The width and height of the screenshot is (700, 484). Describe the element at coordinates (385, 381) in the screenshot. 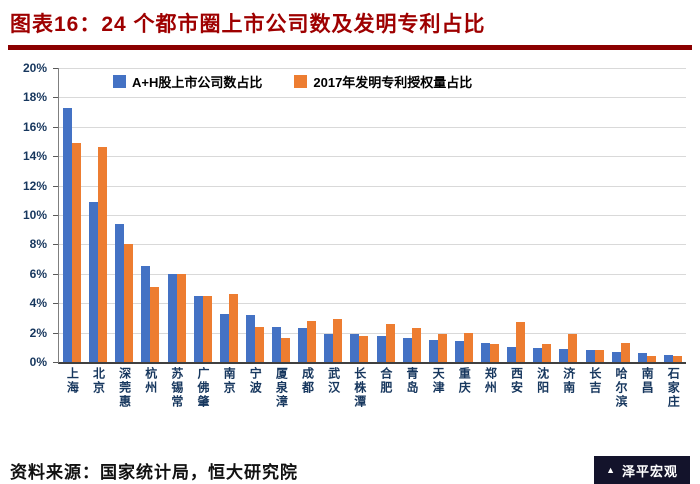

I see `x-axis-label: 合肥` at that location.